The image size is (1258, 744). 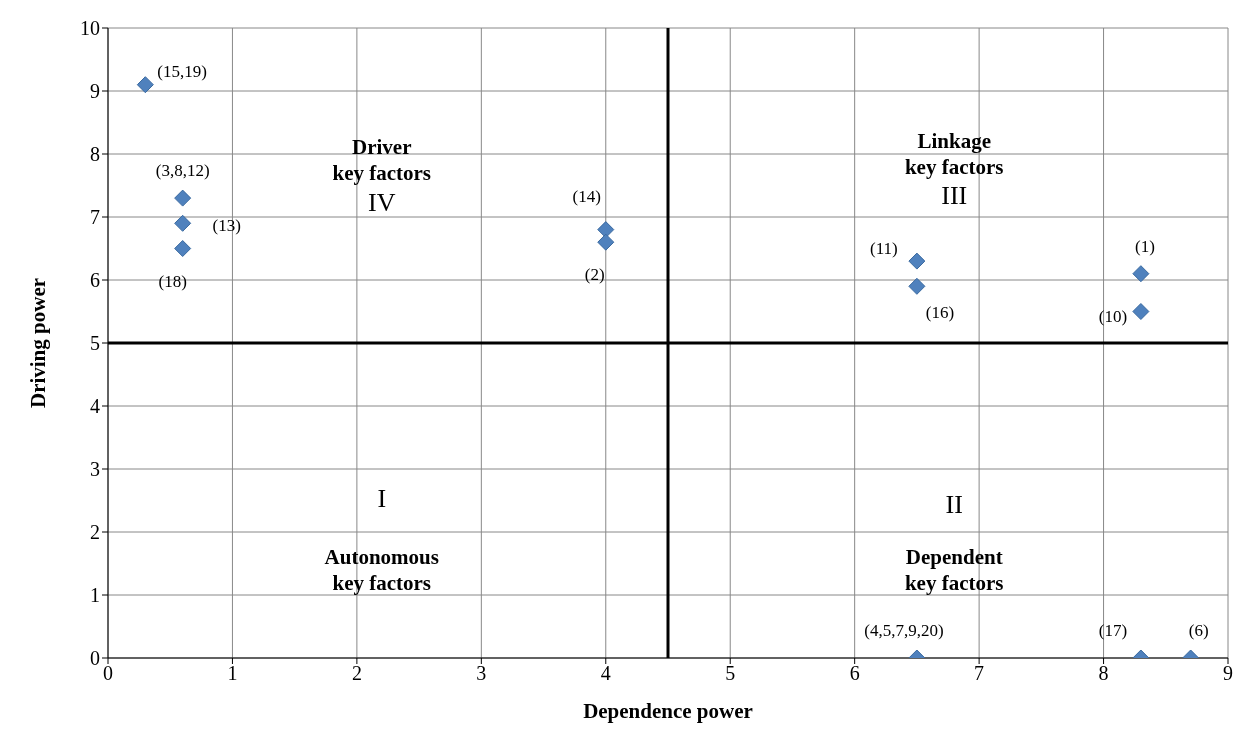 What do you see at coordinates (481, 673) in the screenshot?
I see `x-tick-label: 3` at bounding box center [481, 673].